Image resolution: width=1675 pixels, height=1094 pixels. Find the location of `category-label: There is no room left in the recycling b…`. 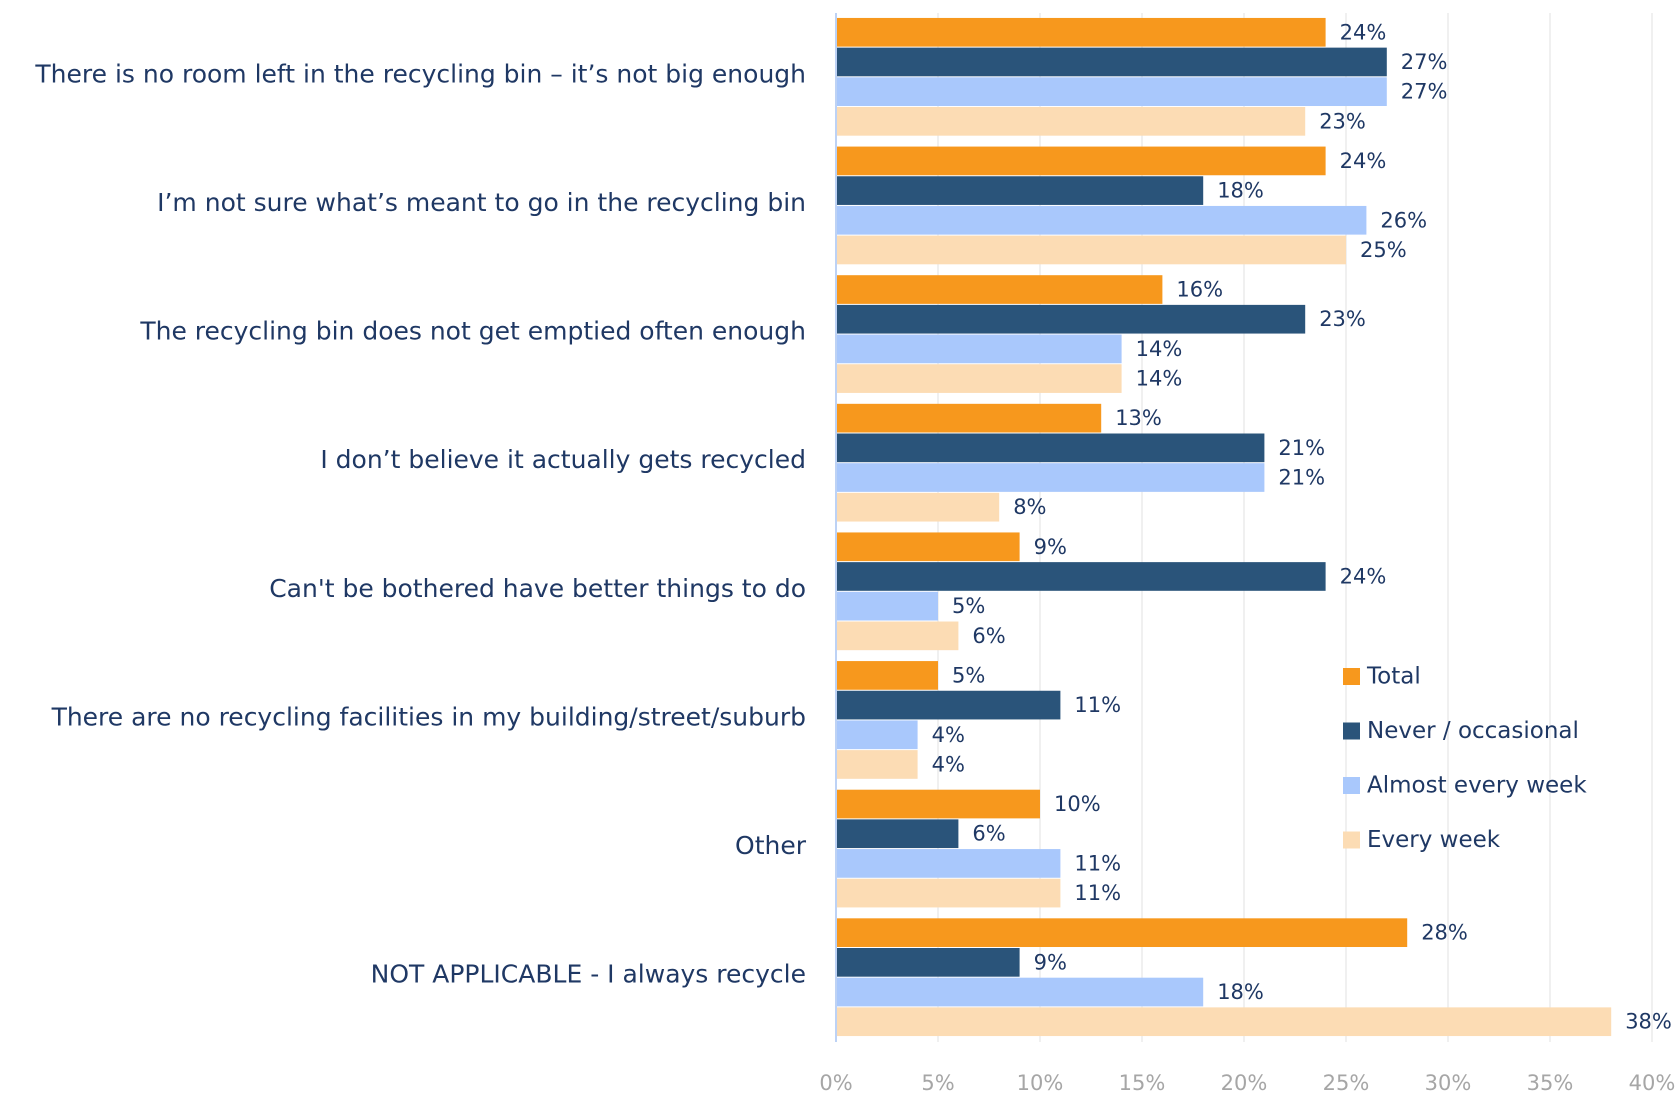

category-label: There is no room left in the recycling b… is located at coordinates (420, 73).